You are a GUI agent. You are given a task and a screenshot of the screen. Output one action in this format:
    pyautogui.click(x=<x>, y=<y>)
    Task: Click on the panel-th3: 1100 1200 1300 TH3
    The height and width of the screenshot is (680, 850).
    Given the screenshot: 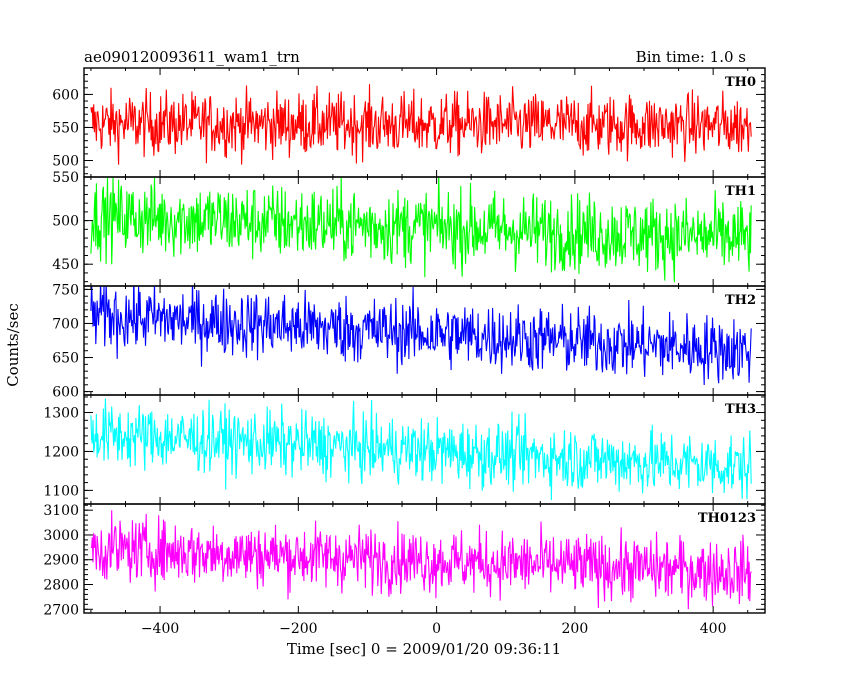 What is the action you would take?
    pyautogui.click(x=404, y=449)
    